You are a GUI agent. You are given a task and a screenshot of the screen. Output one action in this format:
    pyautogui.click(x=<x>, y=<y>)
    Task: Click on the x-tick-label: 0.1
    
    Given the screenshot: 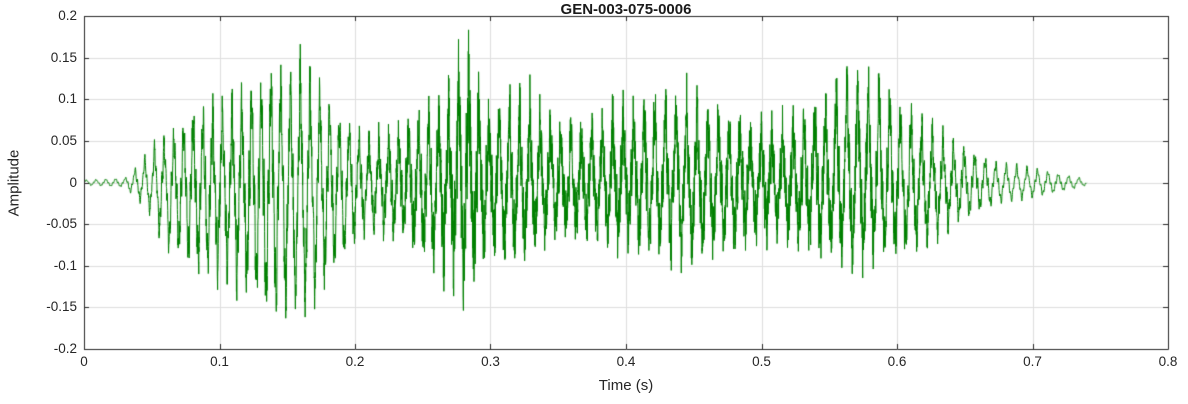 What is the action you would take?
    pyautogui.click(x=219, y=361)
    